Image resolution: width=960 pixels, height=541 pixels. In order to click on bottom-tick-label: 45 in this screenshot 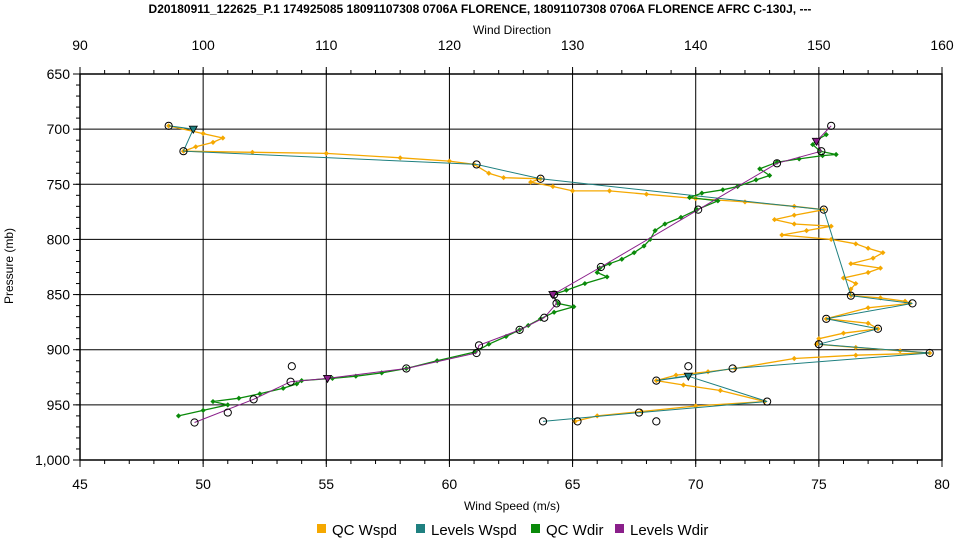, I will do `click(80, 484)`.